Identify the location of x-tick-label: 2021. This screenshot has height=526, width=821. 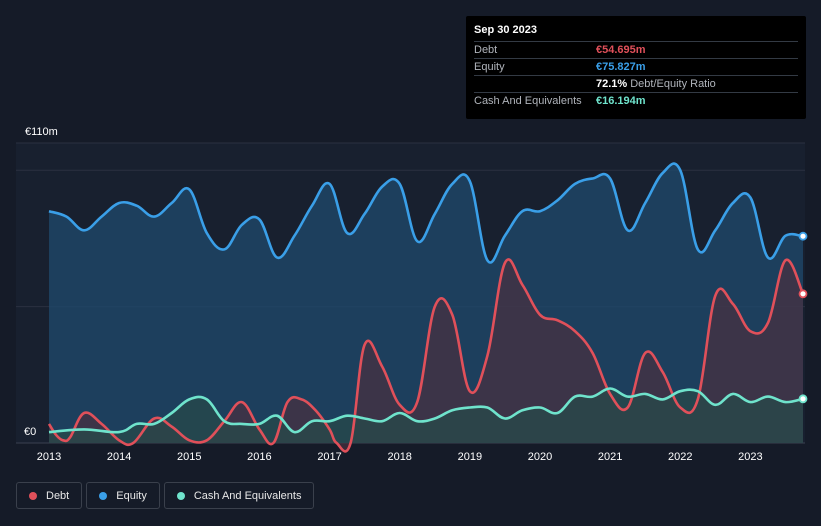
(610, 457).